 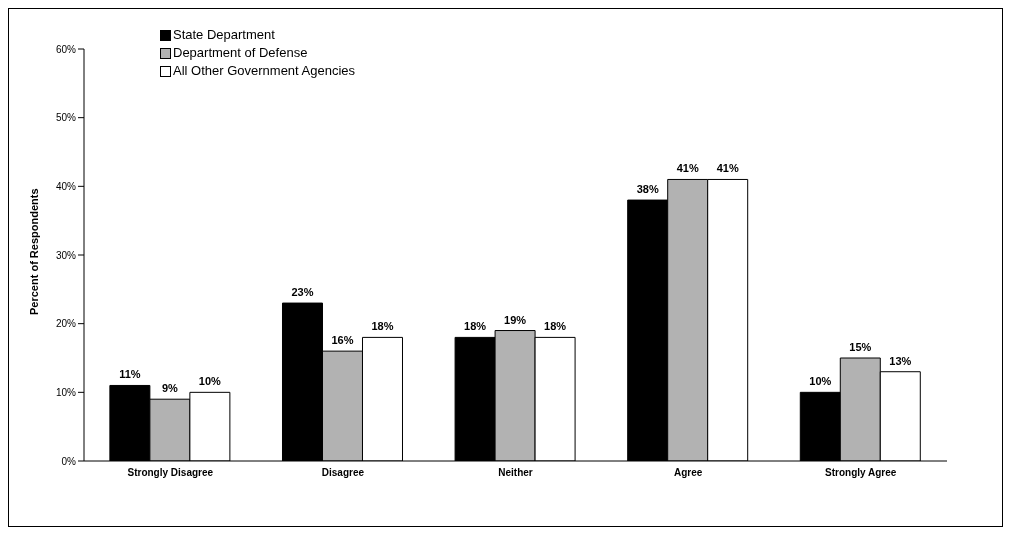 I want to click on data-label: 38%, so click(x=647, y=189).